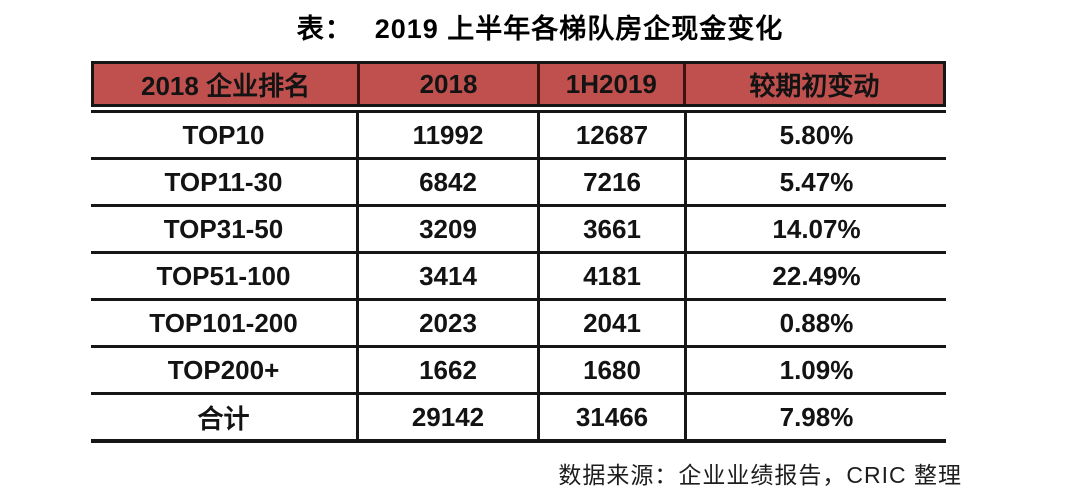 The width and height of the screenshot is (1080, 493). I want to click on value-2018-cell: 11992, so click(446, 135).